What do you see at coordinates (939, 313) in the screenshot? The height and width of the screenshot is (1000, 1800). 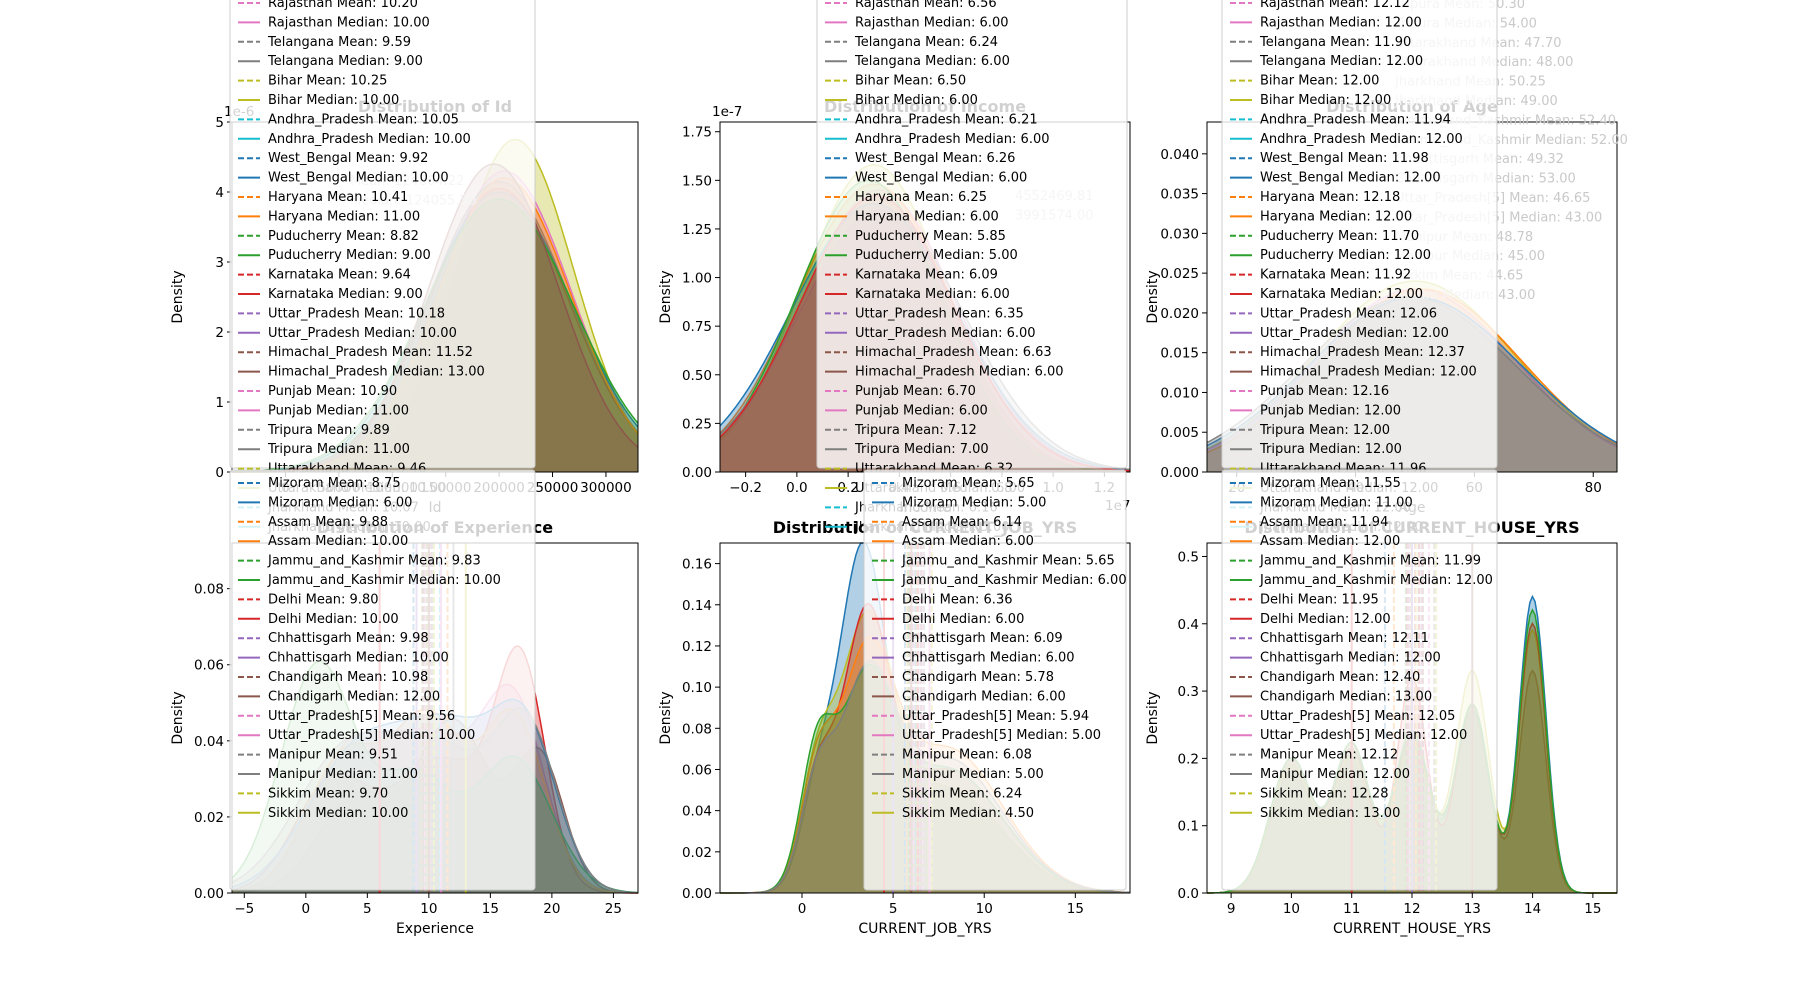 I see `legend-entry: Uttar_Pradesh Mean: 6.35` at bounding box center [939, 313].